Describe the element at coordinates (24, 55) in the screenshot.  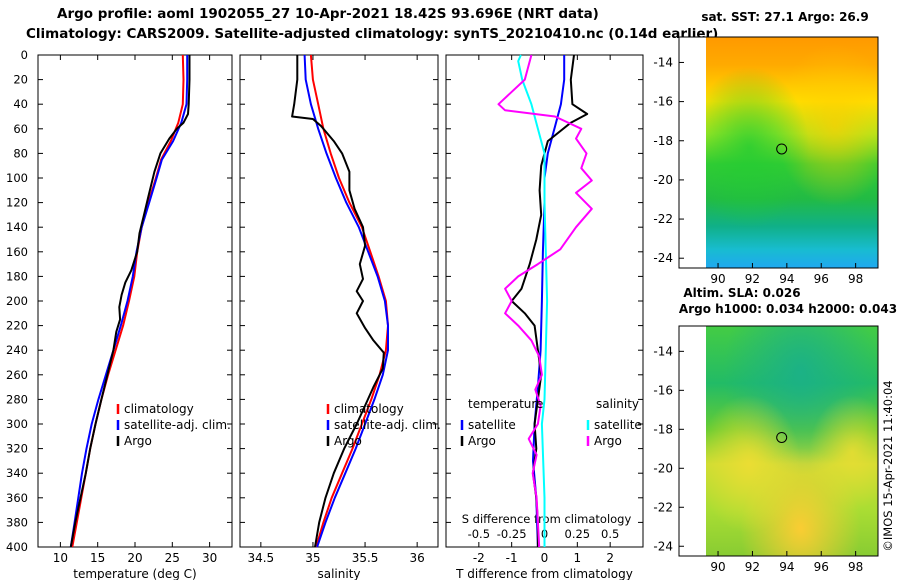
I see `depth-tick-label: 0` at that location.